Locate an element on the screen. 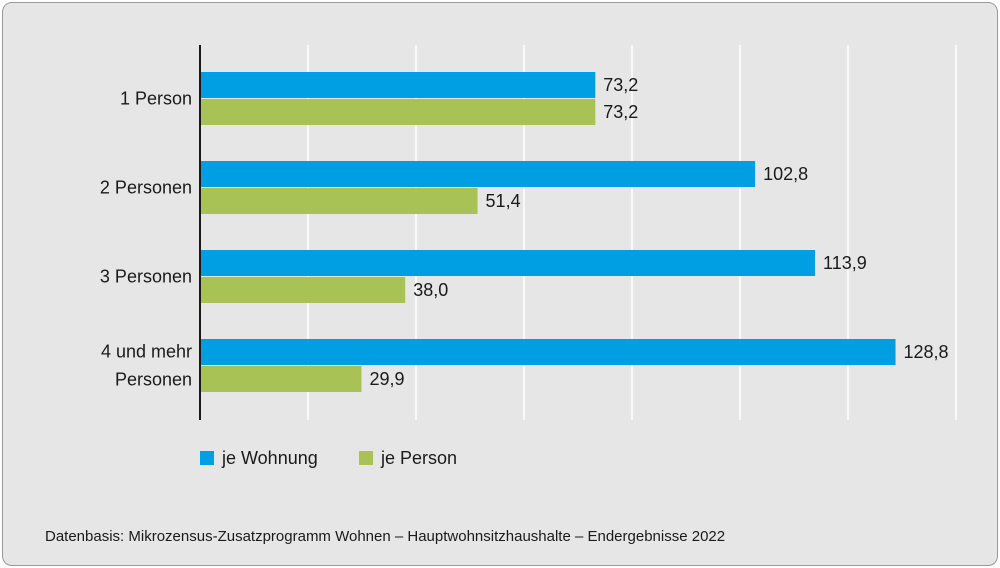  category-label: 1 Person is located at coordinates (156, 99).